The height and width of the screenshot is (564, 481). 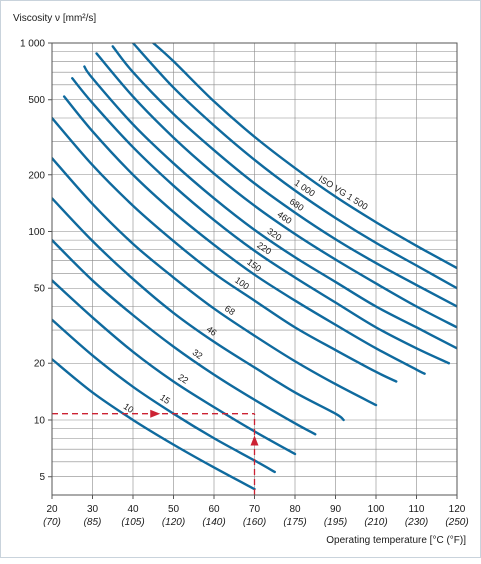 I want to click on y-tick-label: 100, so click(x=36, y=232).